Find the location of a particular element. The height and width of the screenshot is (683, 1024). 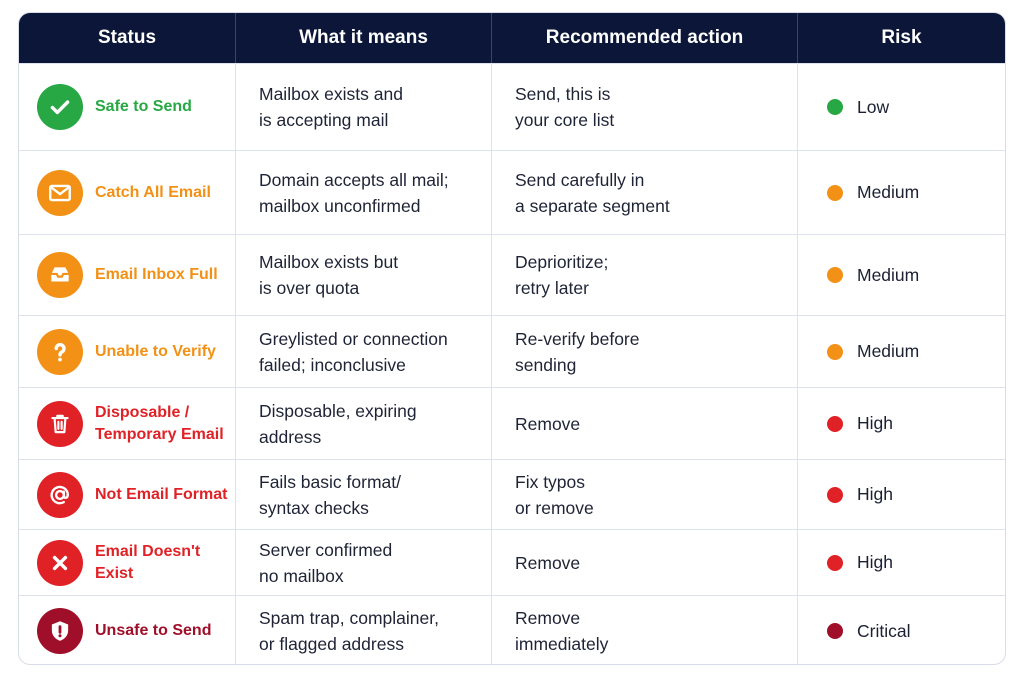

status-cell: Email Doesn't Exist is located at coordinates (127, 562).